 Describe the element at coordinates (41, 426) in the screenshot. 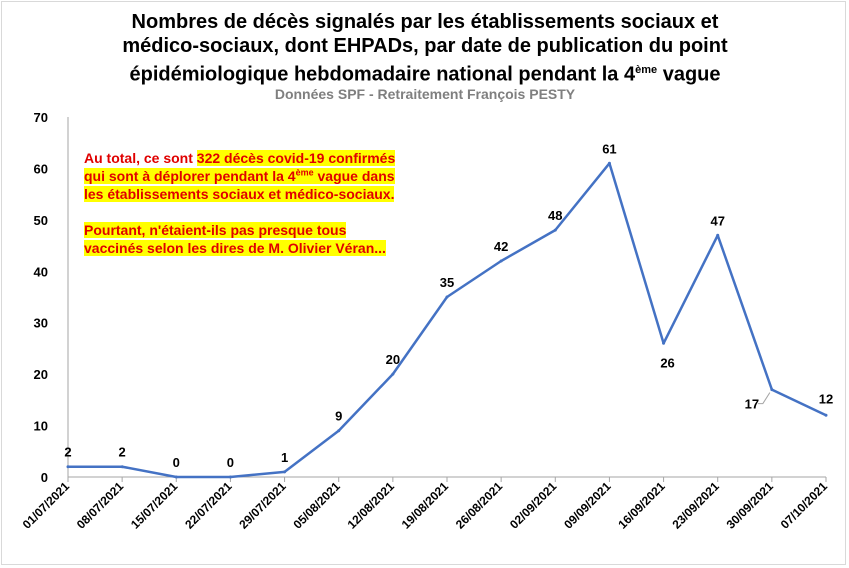

I see `y-tick-label: 10` at that location.